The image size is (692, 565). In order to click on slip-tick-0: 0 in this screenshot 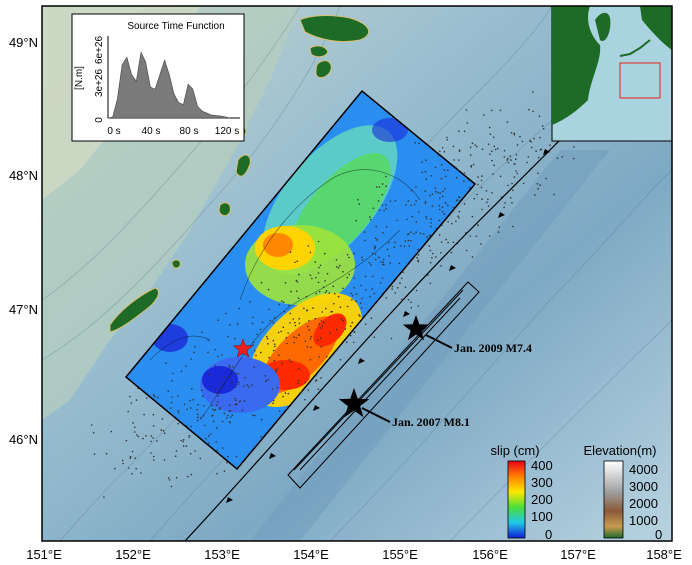, I will do `click(548, 534)`.